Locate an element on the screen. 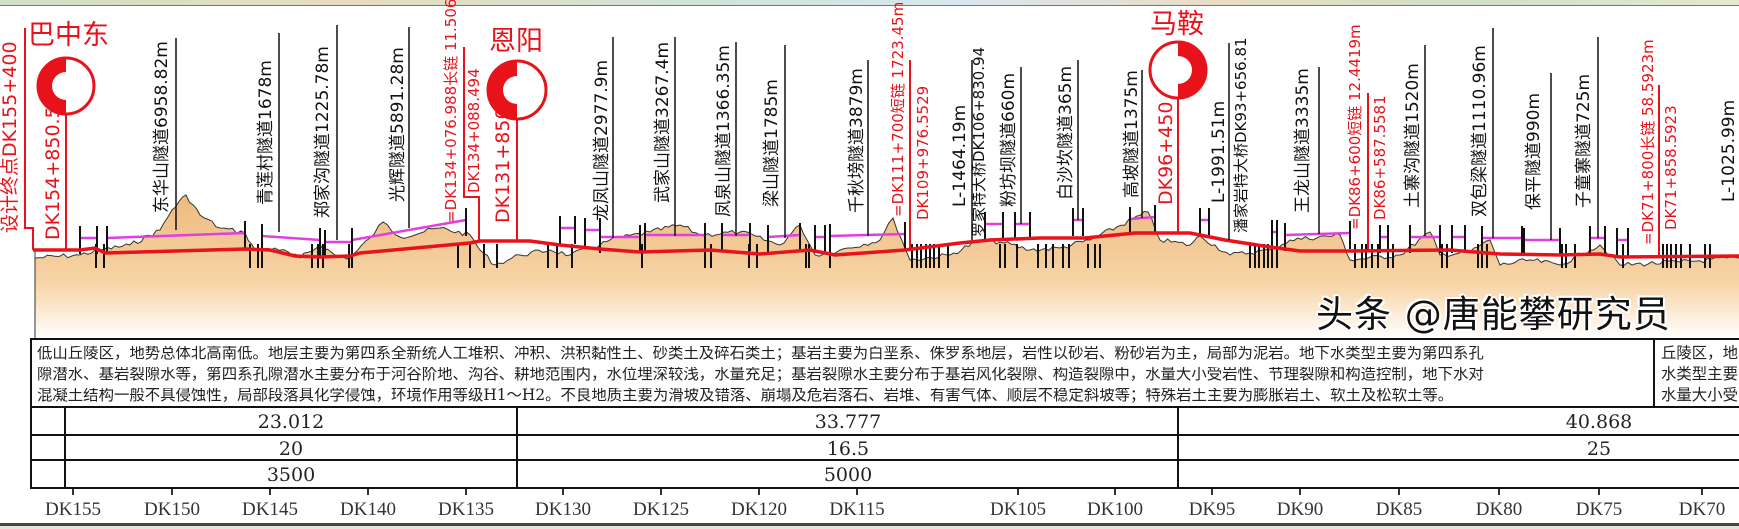 This screenshot has height=529, width=1739. segment-gradient: 25 is located at coordinates (1599, 449).